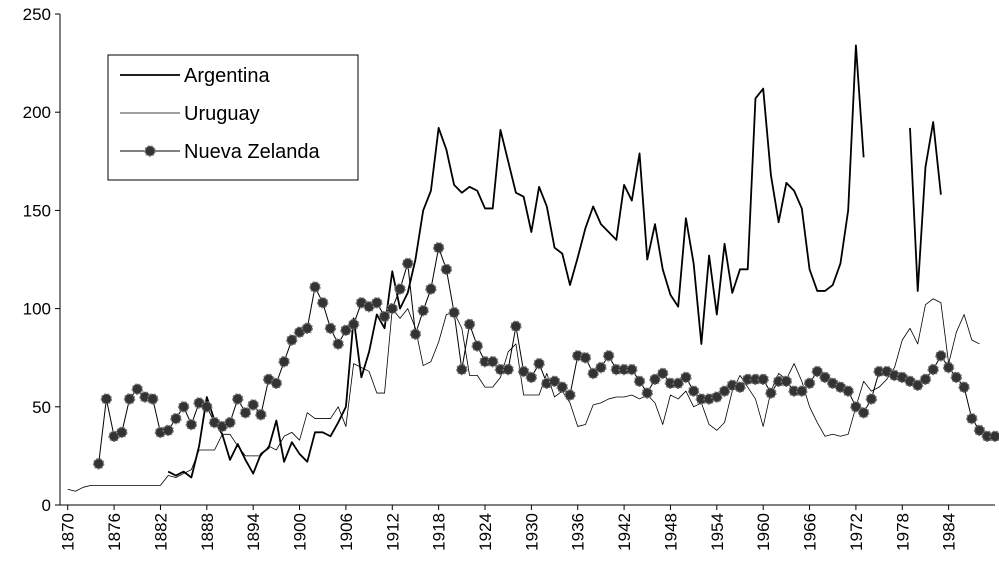 The width and height of the screenshot is (999, 566). Describe the element at coordinates (150, 151) in the screenshot. I see `legend-marker` at that location.